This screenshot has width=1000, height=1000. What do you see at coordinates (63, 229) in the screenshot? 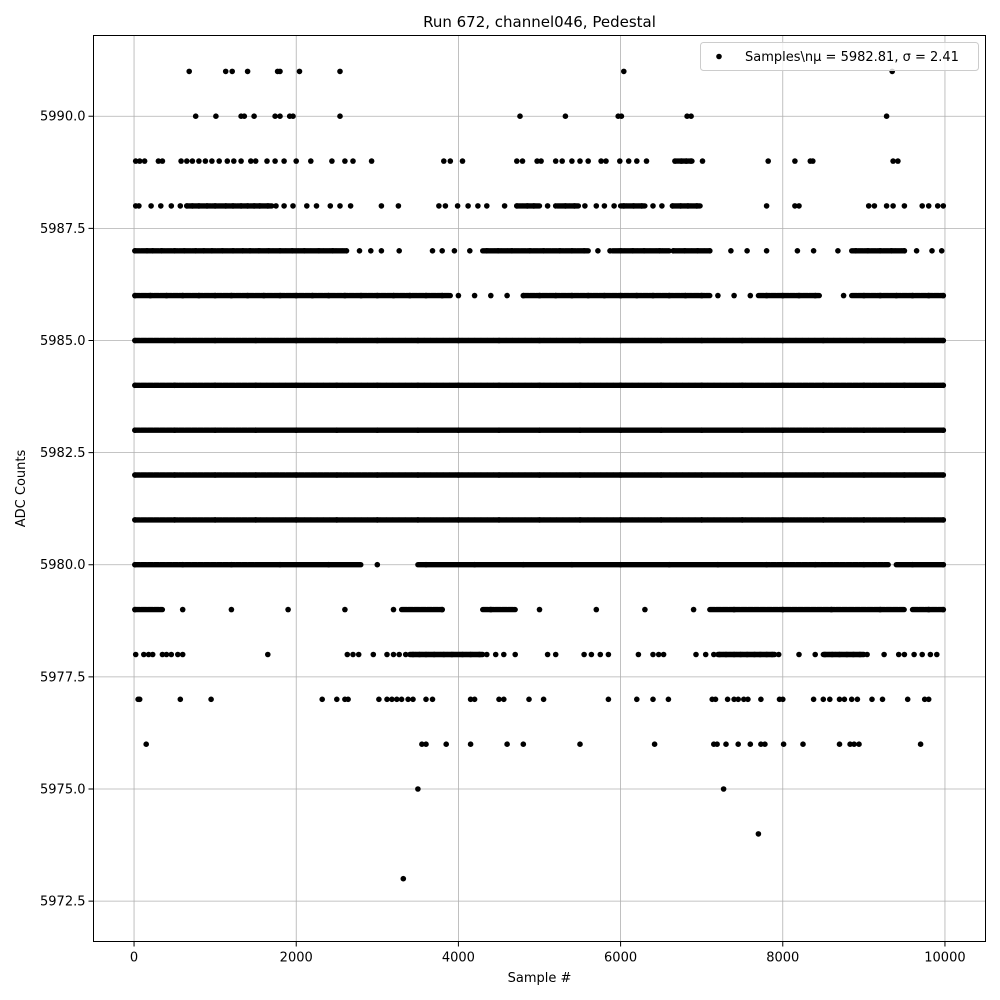
I see `y-tick-label: 5987.5` at bounding box center [63, 229].